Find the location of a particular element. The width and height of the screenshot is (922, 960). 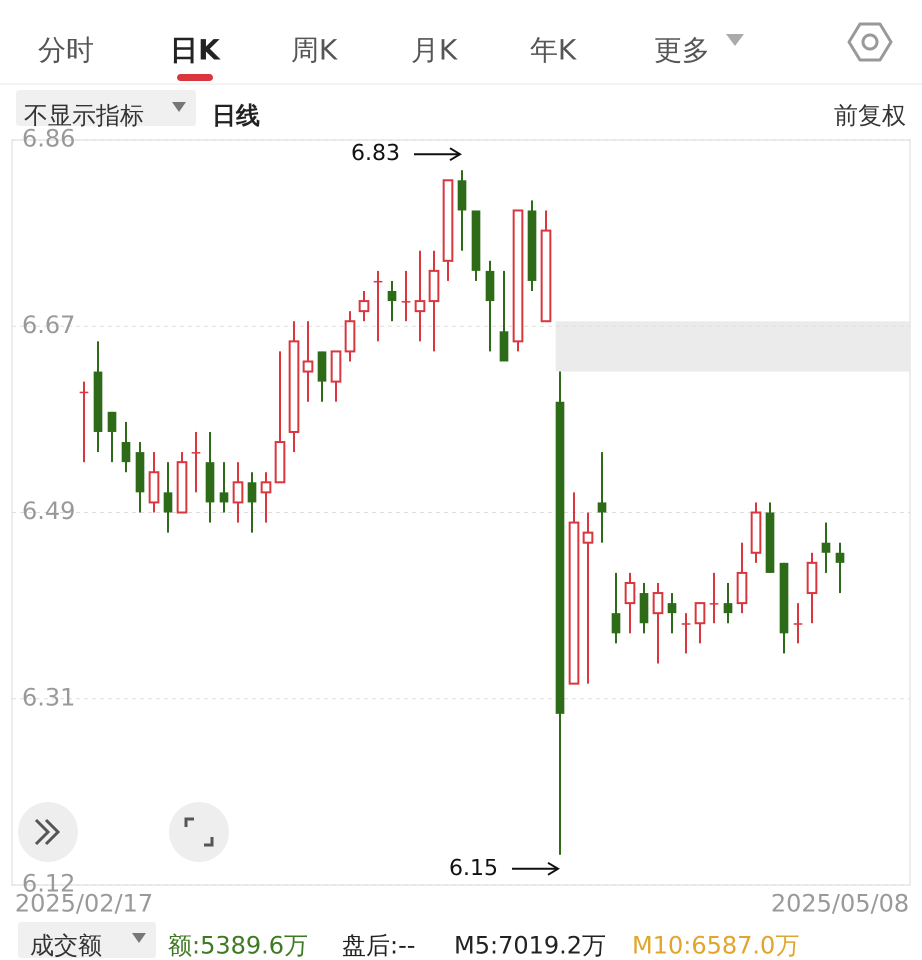

annotation: 6.15 is located at coordinates (473, 868).